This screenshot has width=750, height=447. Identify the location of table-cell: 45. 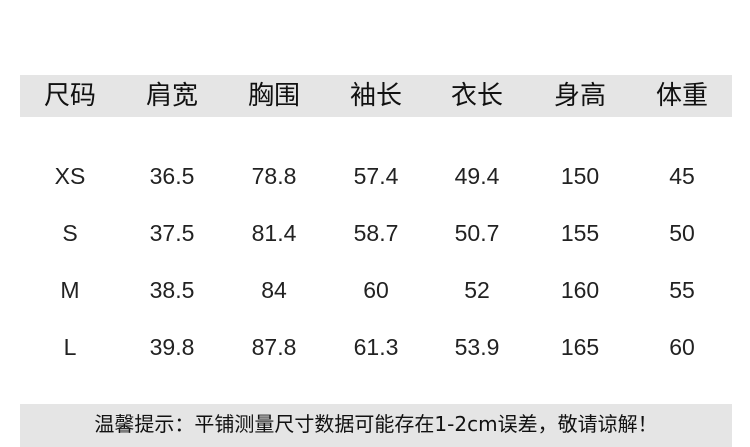
(682, 176).